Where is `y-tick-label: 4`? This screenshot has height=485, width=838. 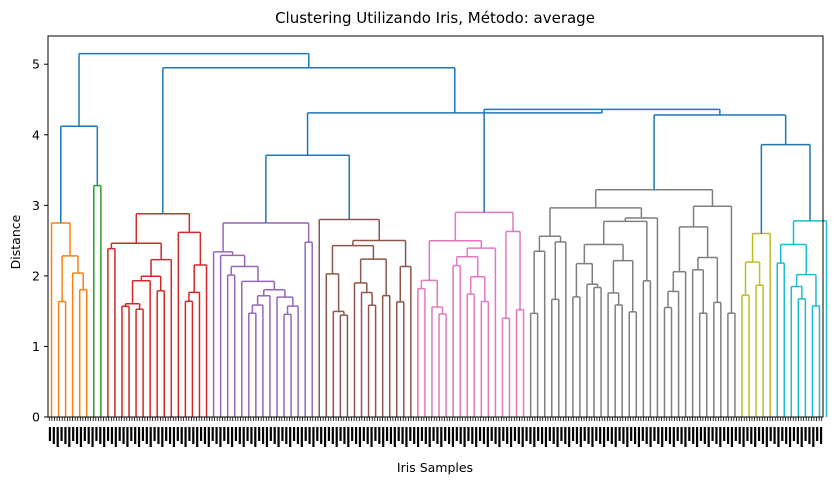 y-tick-label: 4 is located at coordinates (36, 134).